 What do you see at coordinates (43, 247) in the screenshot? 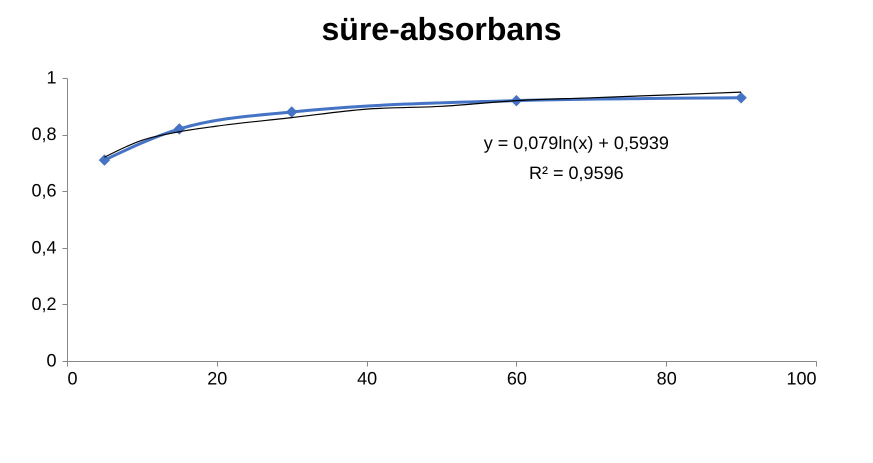
I see `y-tick-label: 0,4` at bounding box center [43, 247].